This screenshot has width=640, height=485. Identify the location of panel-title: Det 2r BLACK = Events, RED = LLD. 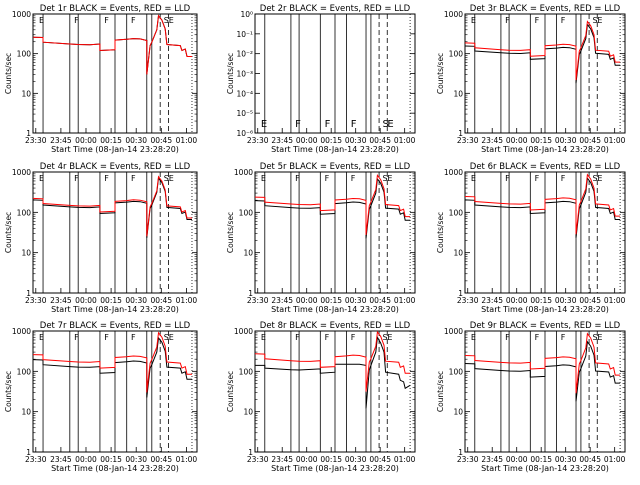
(335, 9).